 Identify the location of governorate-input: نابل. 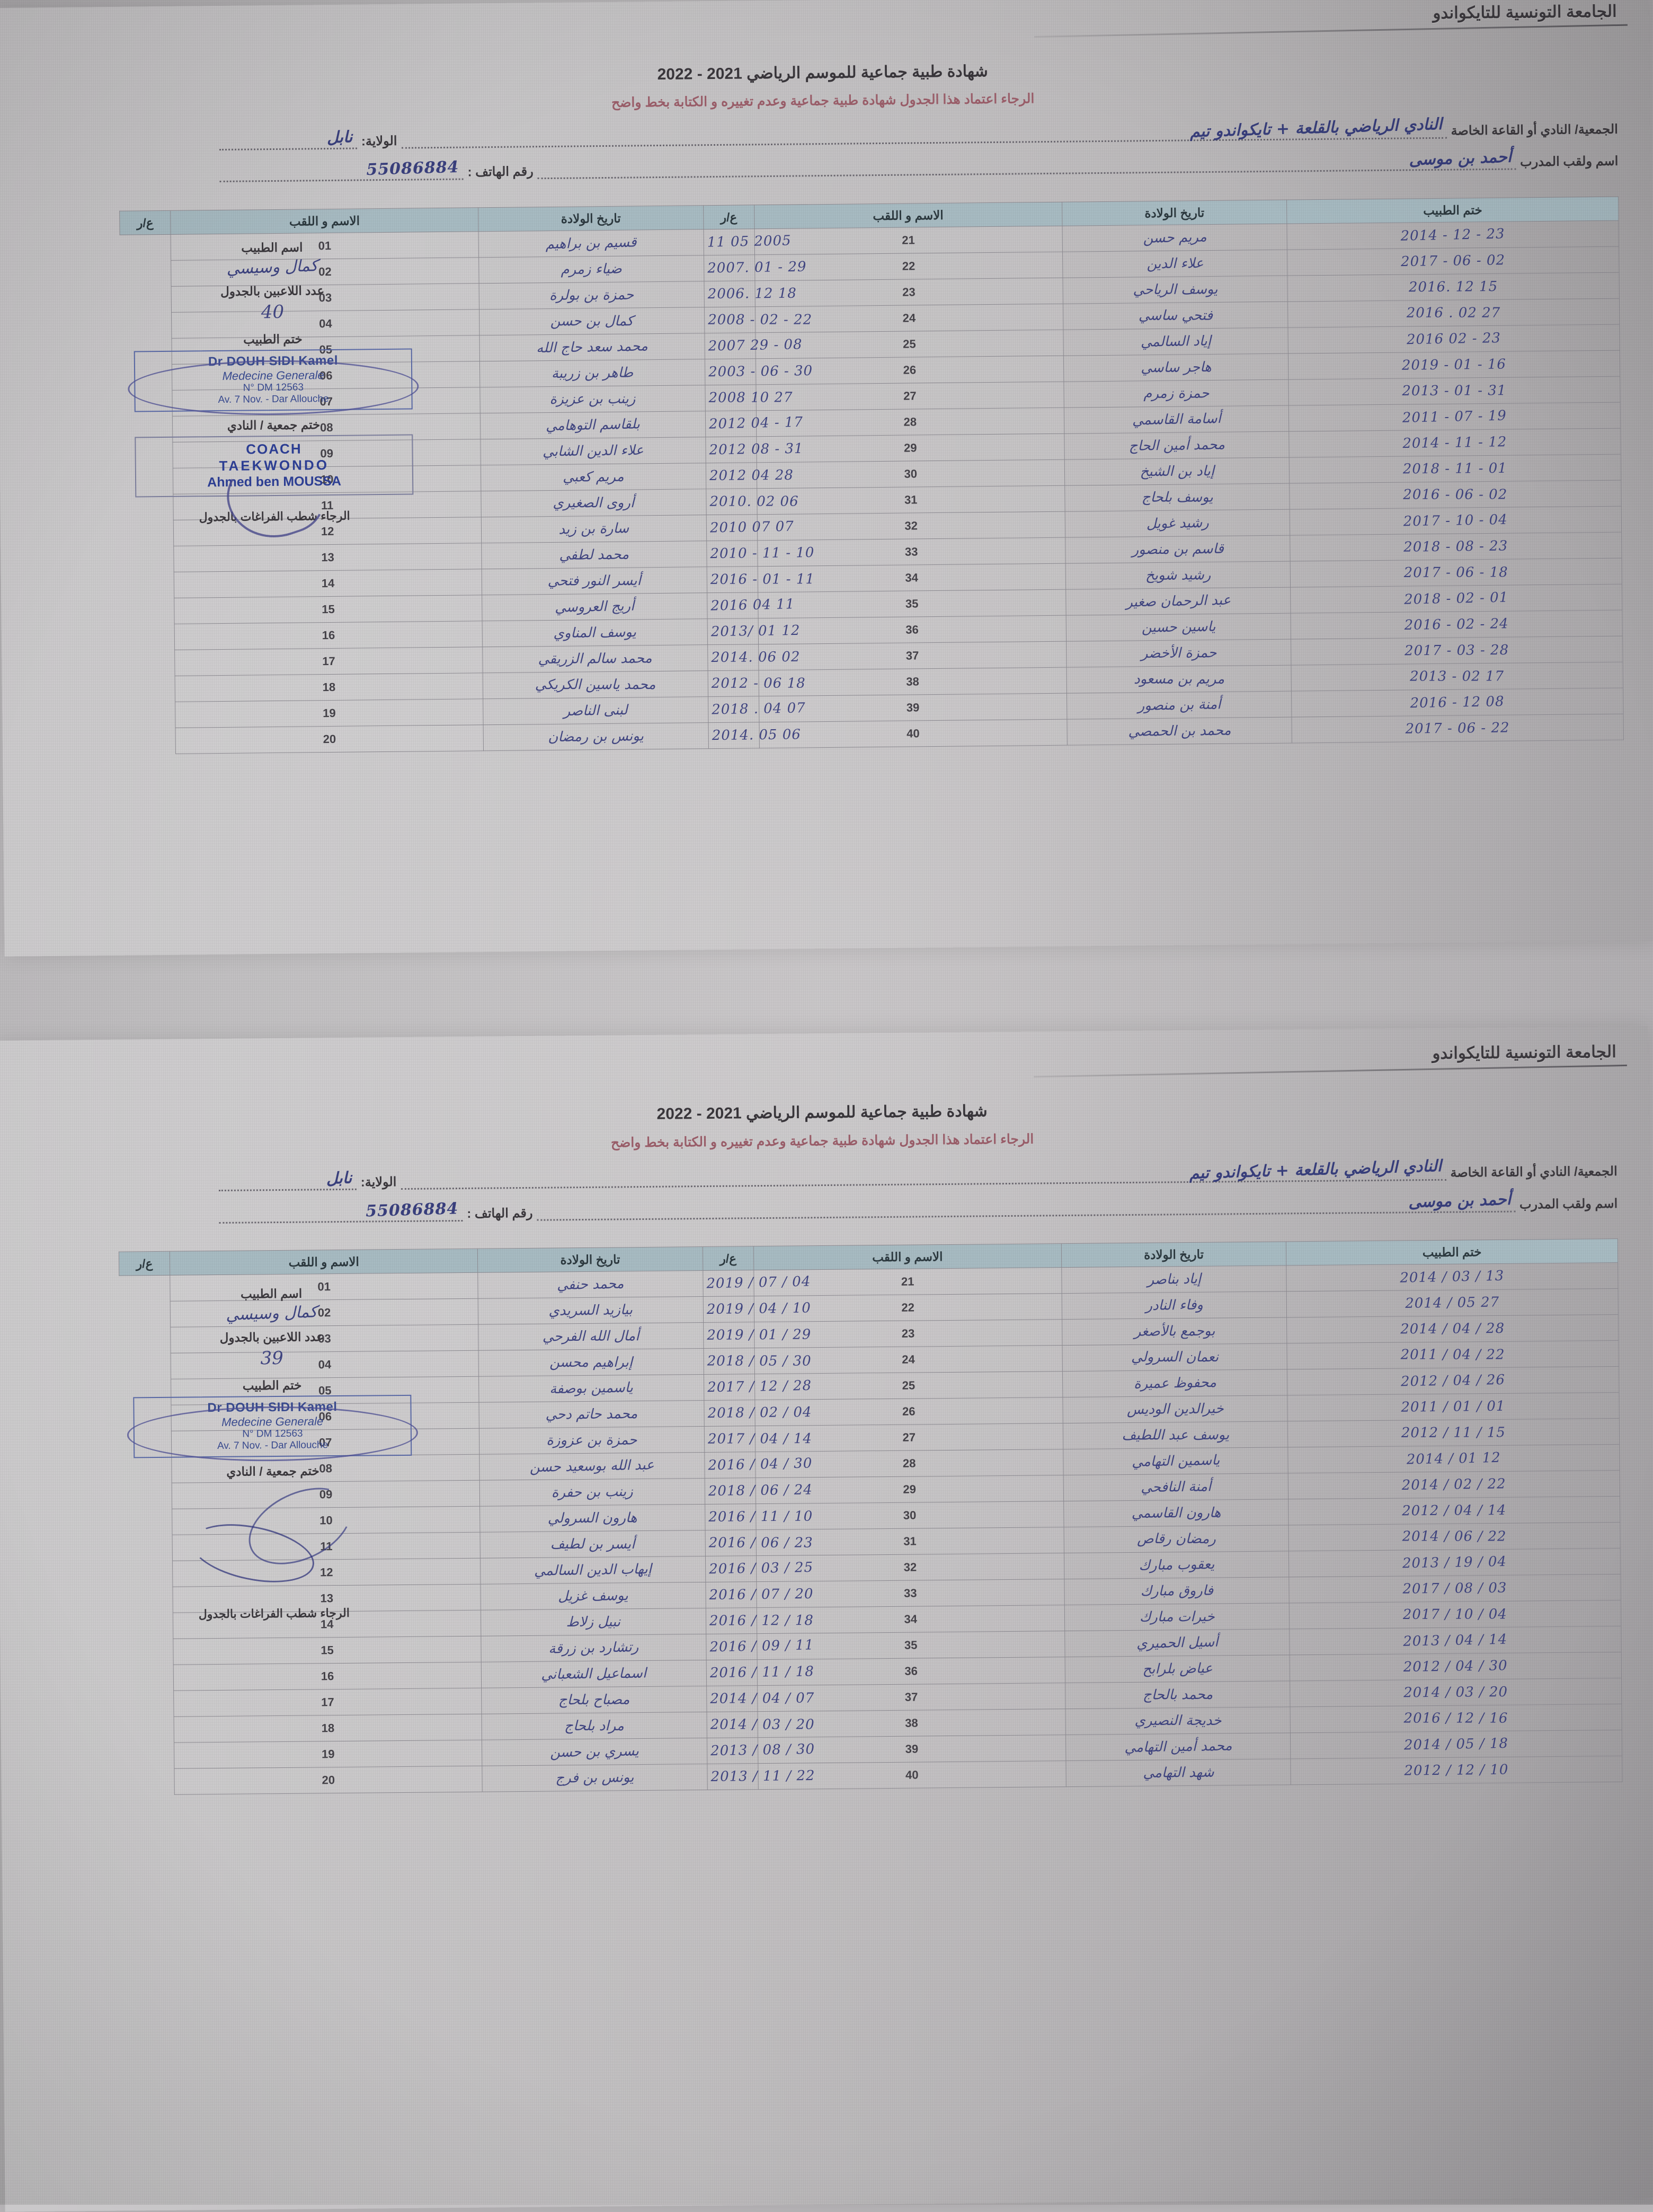
(289, 139).